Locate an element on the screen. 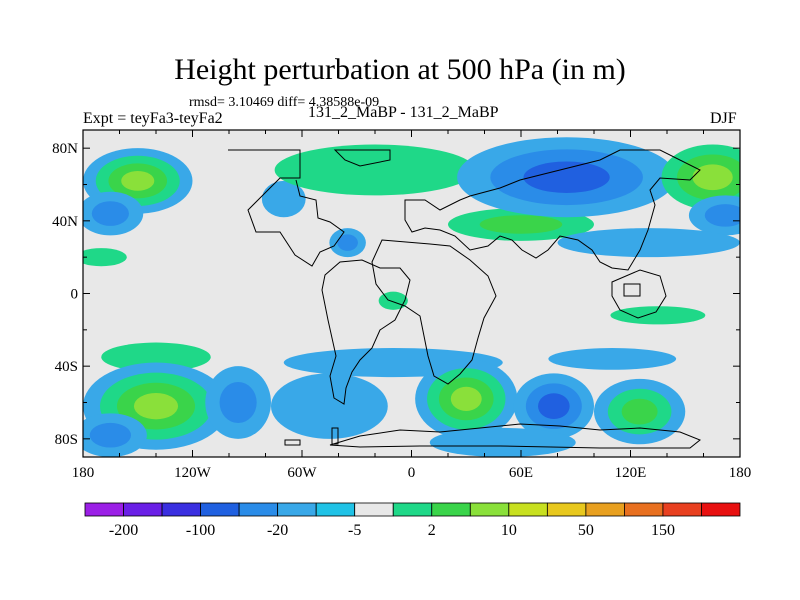 Image resolution: width=800 pixels, height=600 pixels. colorbar-label: -200 is located at coordinates (123, 530).